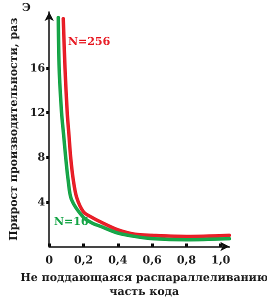  What do you see at coordinates (13, 129) in the screenshot?
I see `y-axis-title: Прирост производительности, раз` at bounding box center [13, 129].